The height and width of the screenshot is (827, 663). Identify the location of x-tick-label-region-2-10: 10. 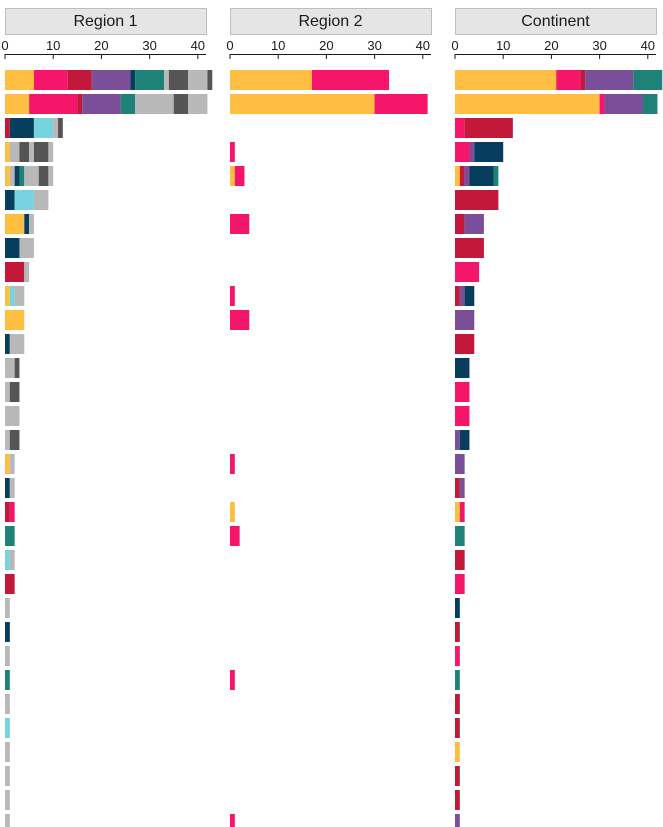
(278, 45).